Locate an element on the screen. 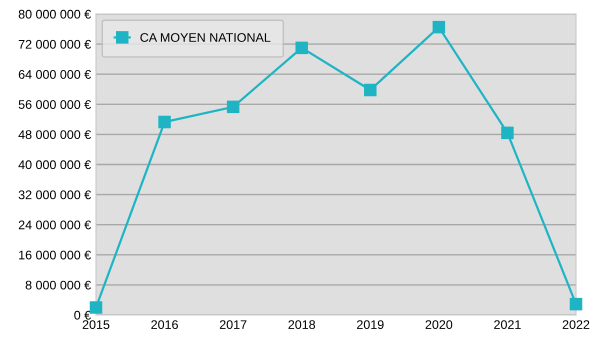  y-tick-label: 16 000 000 € is located at coordinates (55, 255).